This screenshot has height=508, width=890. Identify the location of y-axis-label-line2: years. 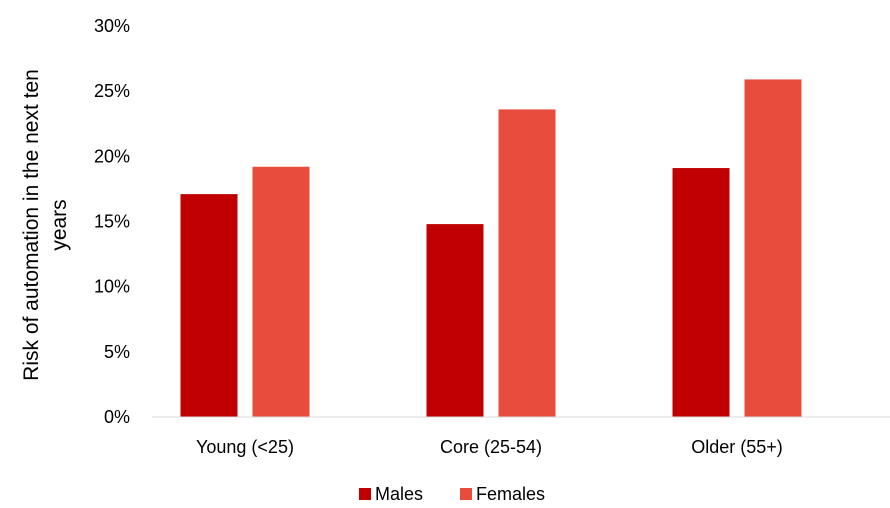
(59, 224).